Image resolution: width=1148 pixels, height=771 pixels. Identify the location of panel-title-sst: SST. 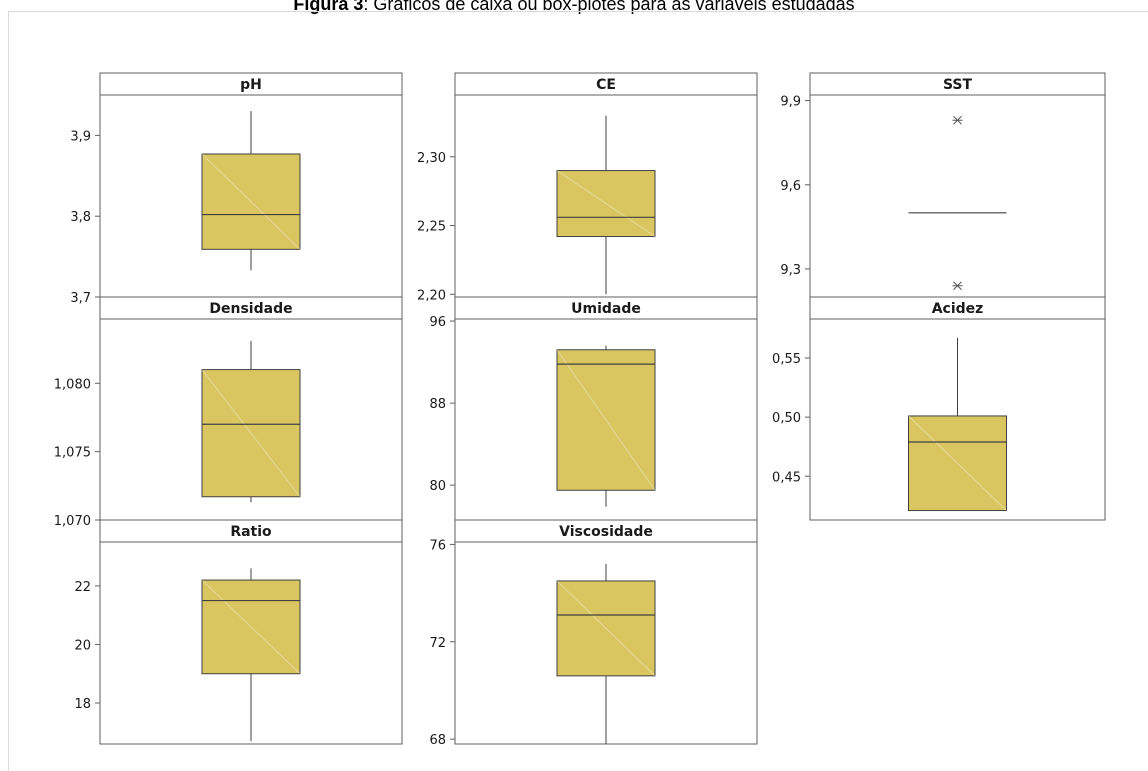
(958, 85).